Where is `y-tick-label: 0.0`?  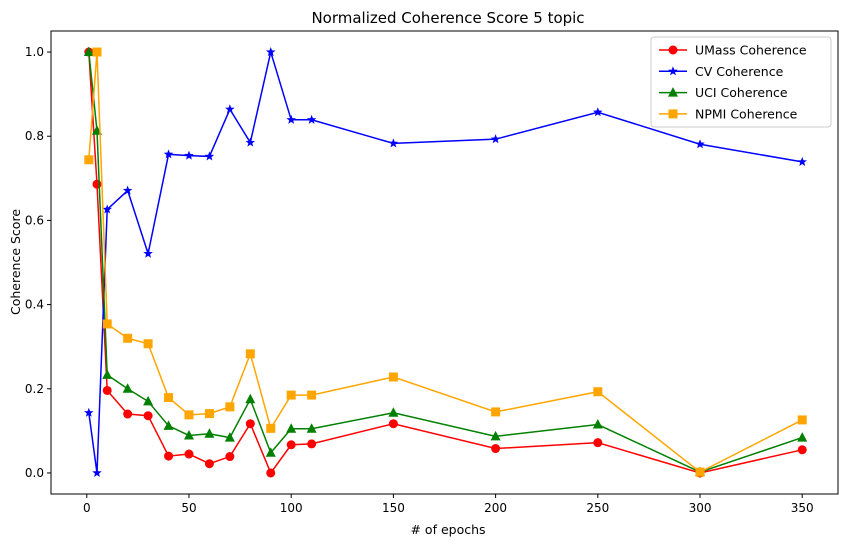
y-tick-label: 0.0 is located at coordinates (34, 473).